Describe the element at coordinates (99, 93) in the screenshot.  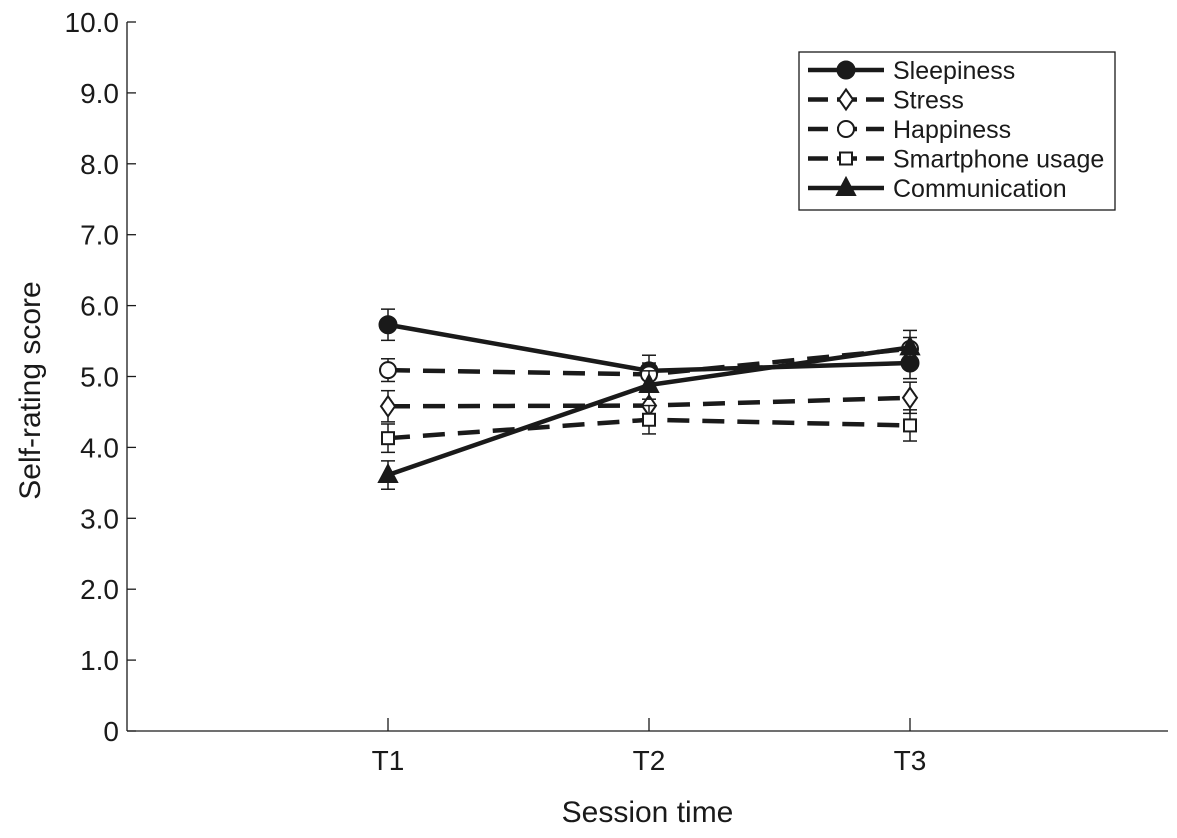
I see `y-tick-label: 9.0` at that location.